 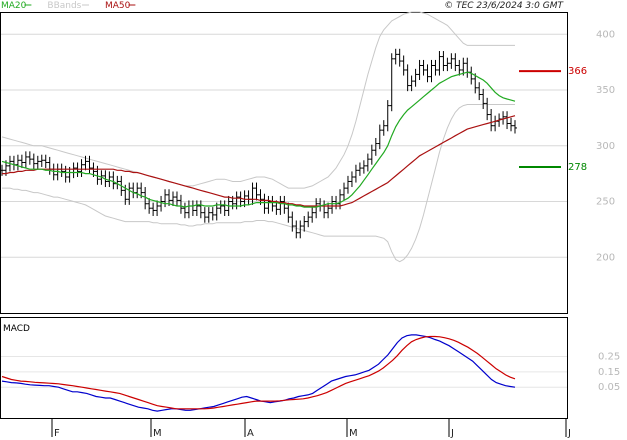 I want to click on price-level-label: 278, so click(x=577, y=167).